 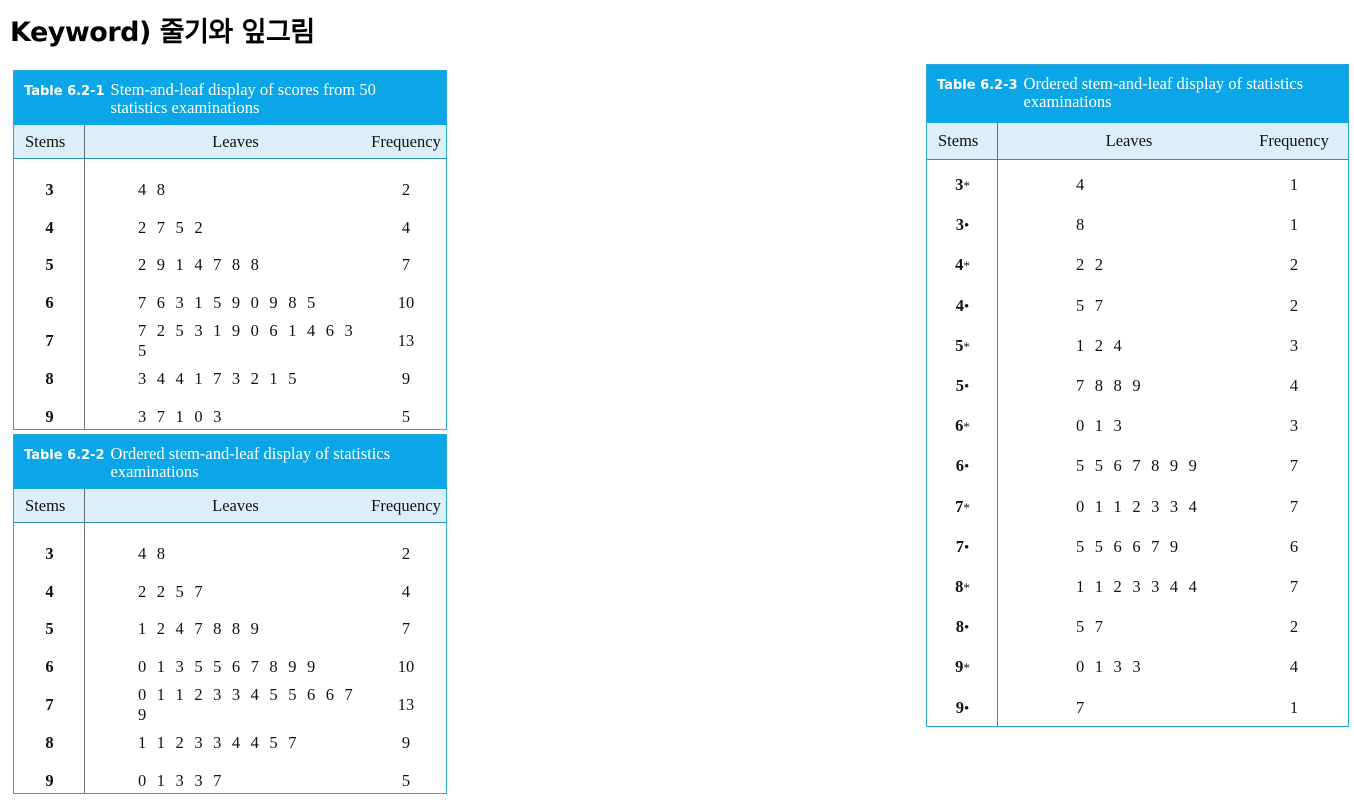 I want to click on table-row: 5 1 2 4 7 8 8 9 7, so click(x=230, y=630).